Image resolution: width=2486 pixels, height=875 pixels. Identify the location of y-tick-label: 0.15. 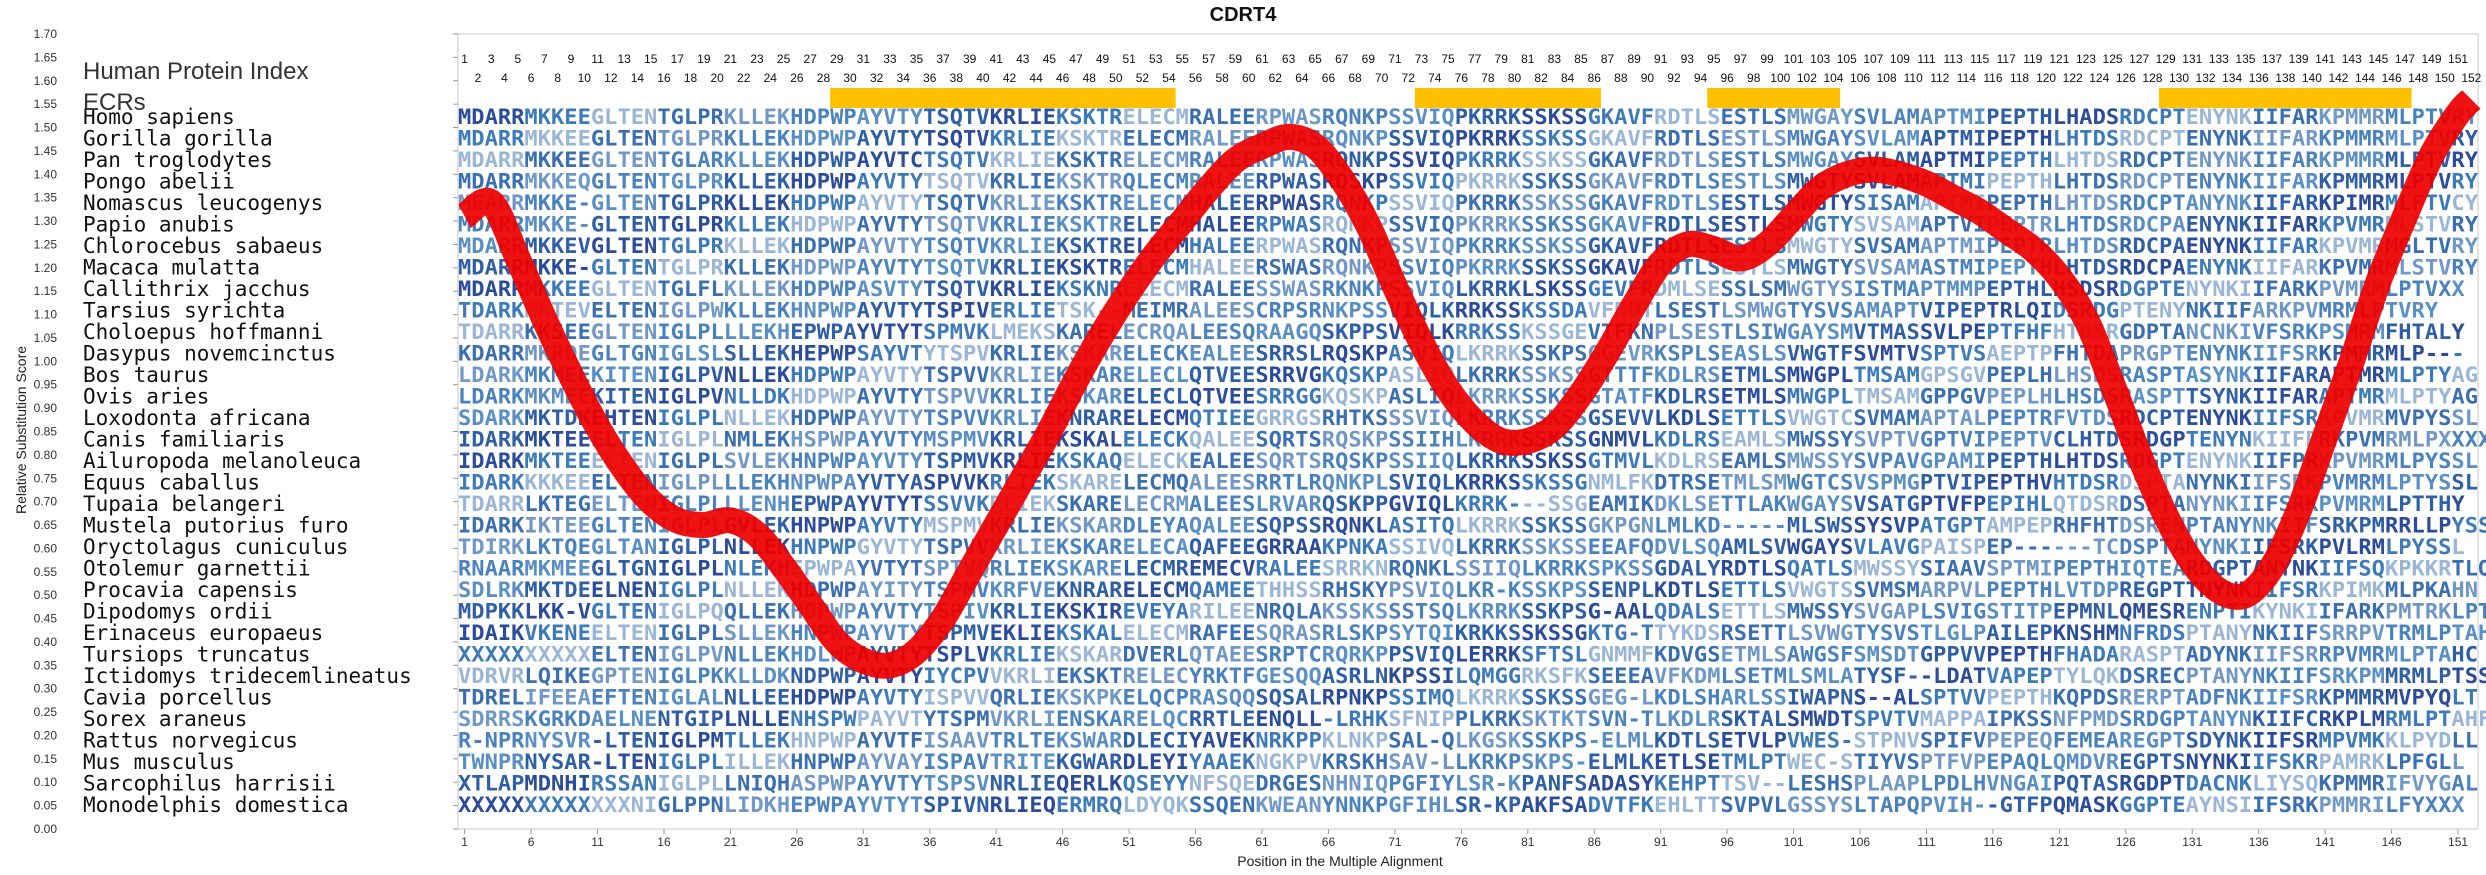
(46, 759).